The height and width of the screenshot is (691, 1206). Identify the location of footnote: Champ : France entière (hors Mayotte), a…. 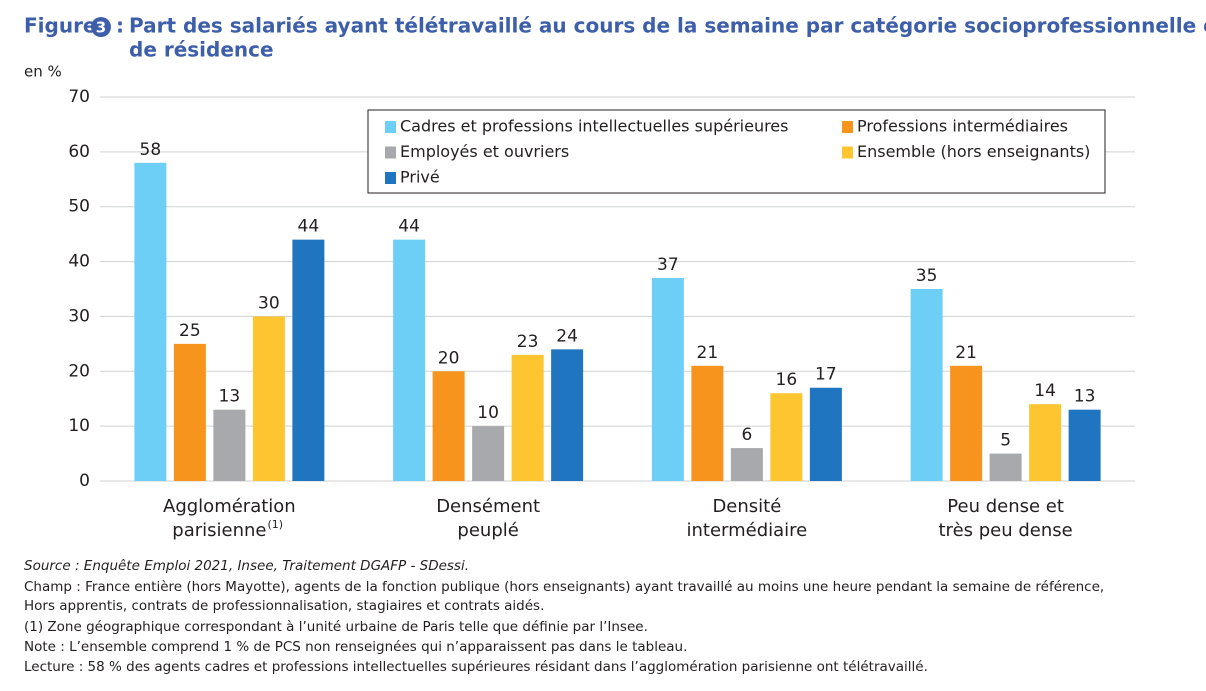
(564, 587).